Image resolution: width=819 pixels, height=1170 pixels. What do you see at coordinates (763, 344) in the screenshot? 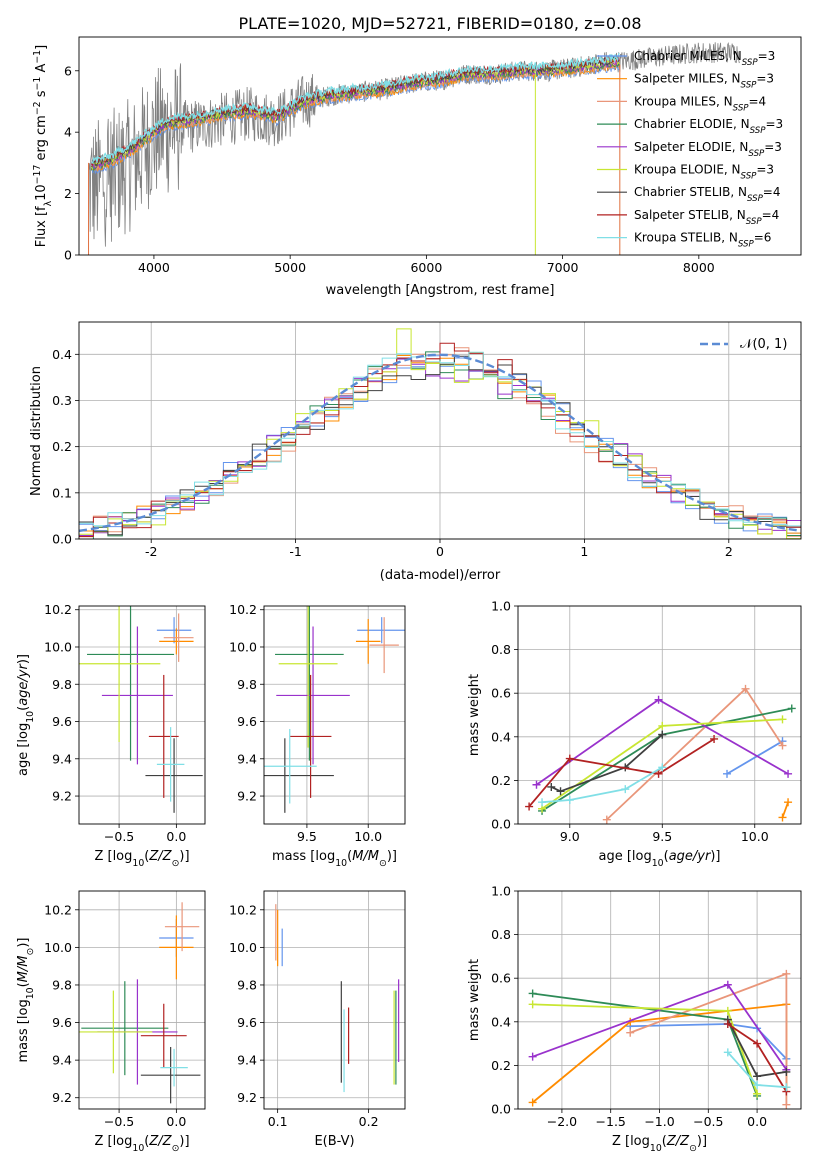
I see `legend-label: 𝒩(0, 1)` at bounding box center [763, 344].